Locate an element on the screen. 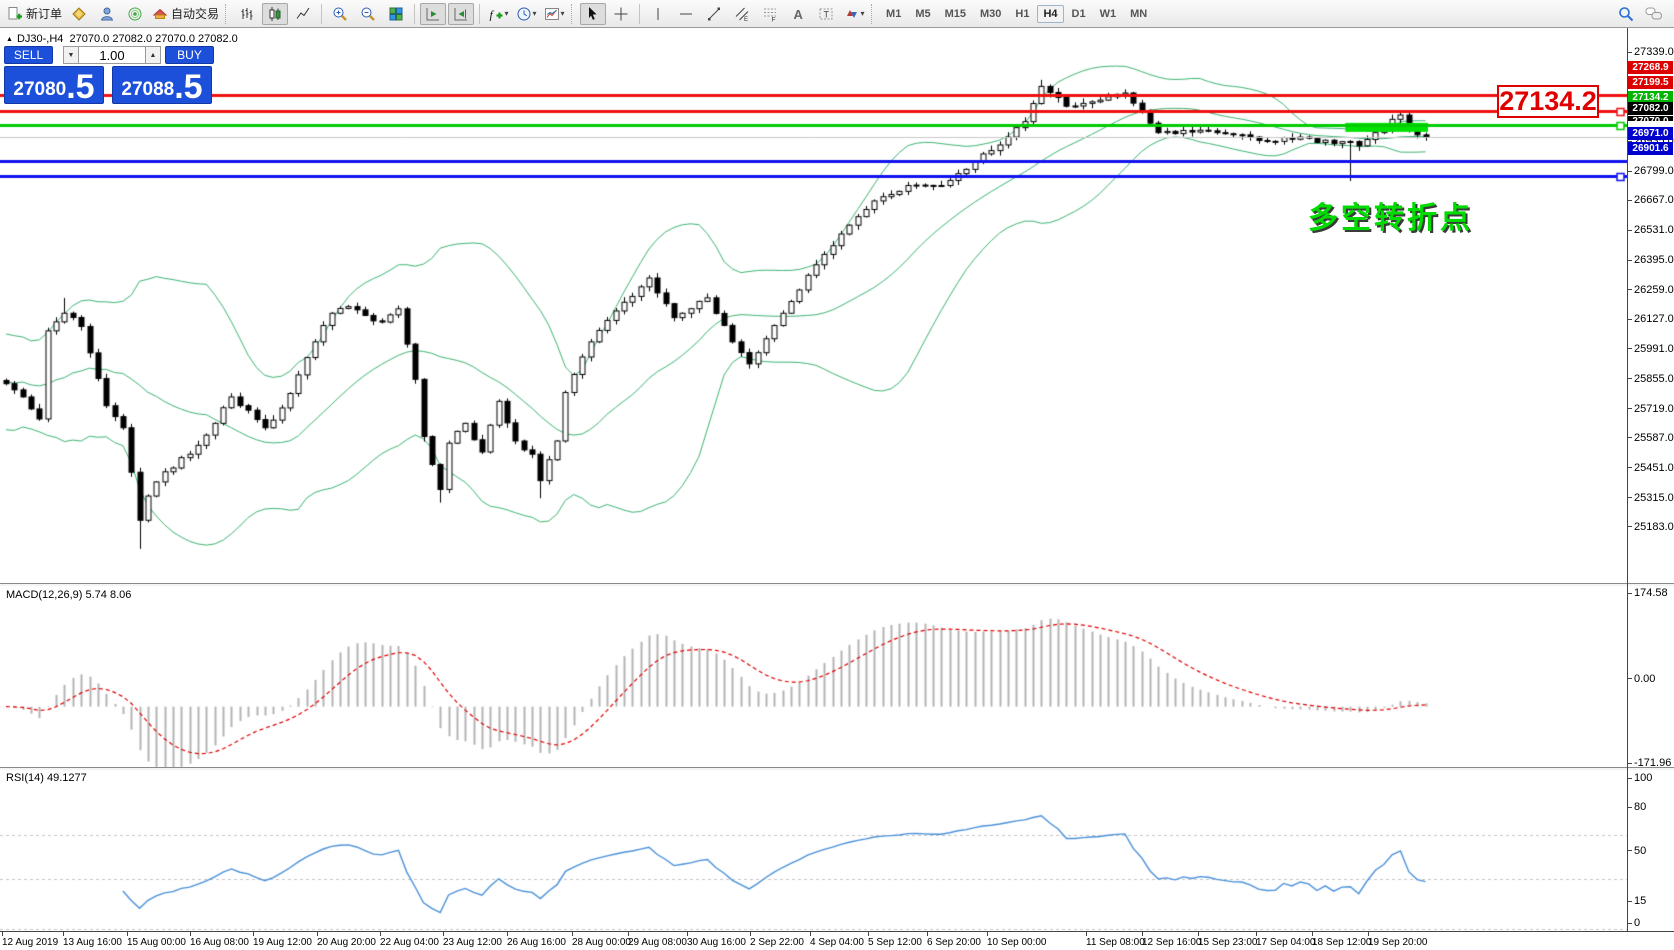 Image resolution: width=1674 pixels, height=950 pixels. crosshair-icon is located at coordinates (621, 13).